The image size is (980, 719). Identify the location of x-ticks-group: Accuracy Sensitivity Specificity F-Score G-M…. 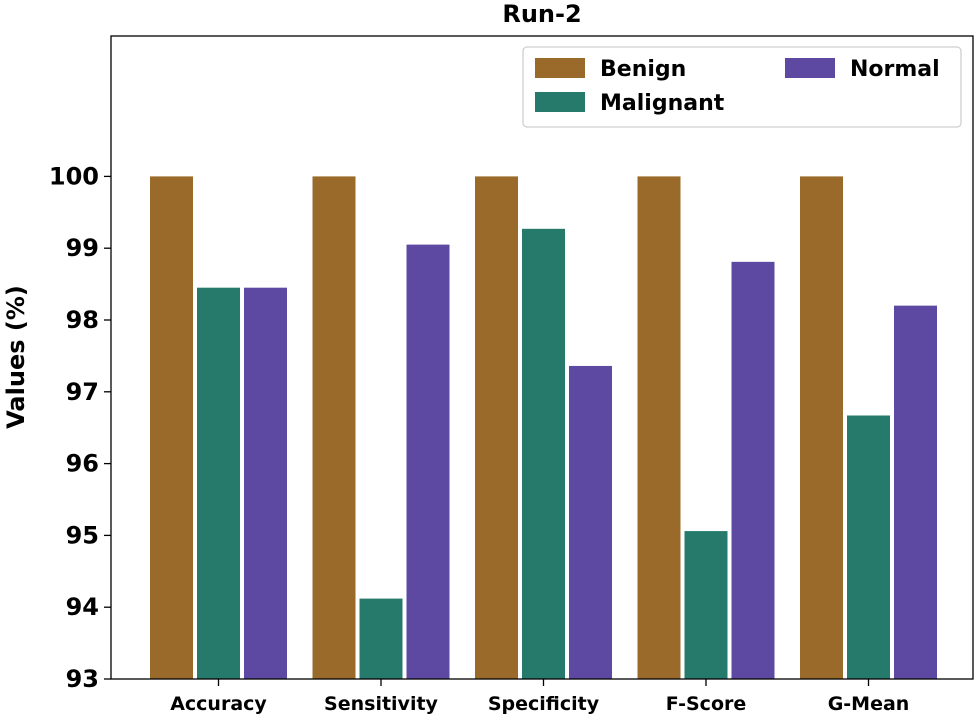
(539, 697).